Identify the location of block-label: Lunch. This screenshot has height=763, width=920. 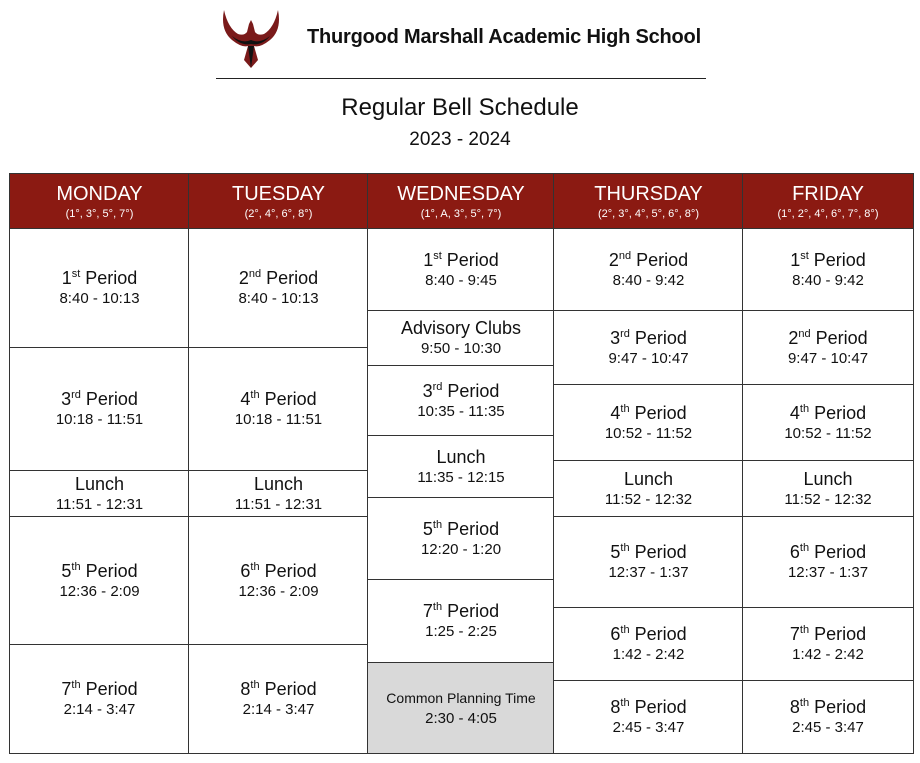
(461, 456).